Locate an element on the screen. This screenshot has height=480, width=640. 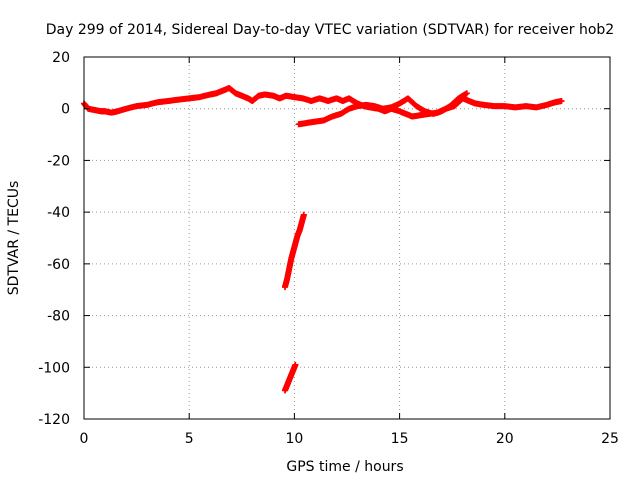
x-axis-label: GPS time / hours is located at coordinates (344, 467).